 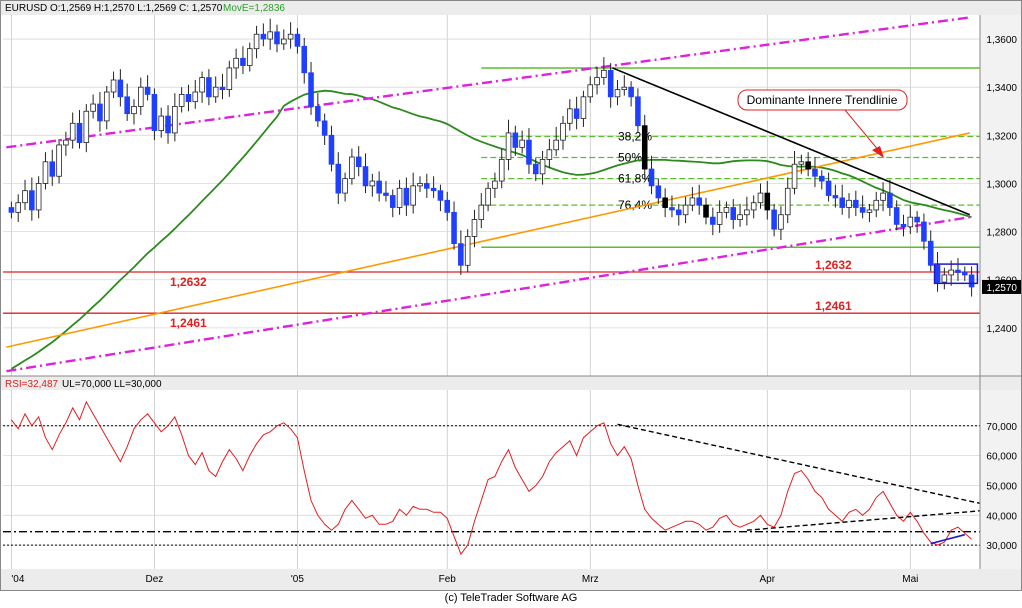 I want to click on support-level-label-left: 1,2632, so click(x=188, y=282).